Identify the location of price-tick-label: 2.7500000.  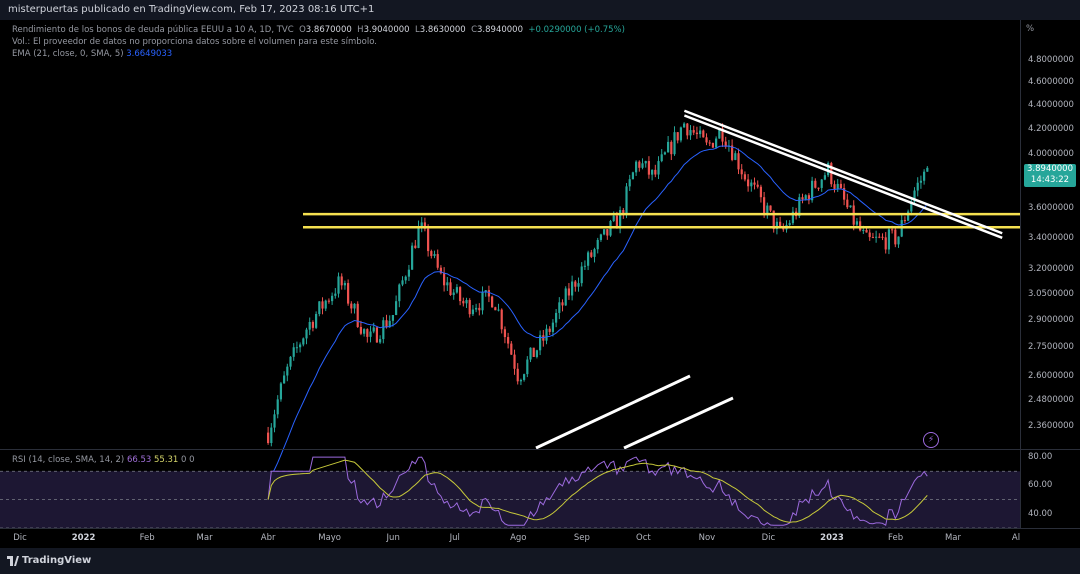
(1051, 347).